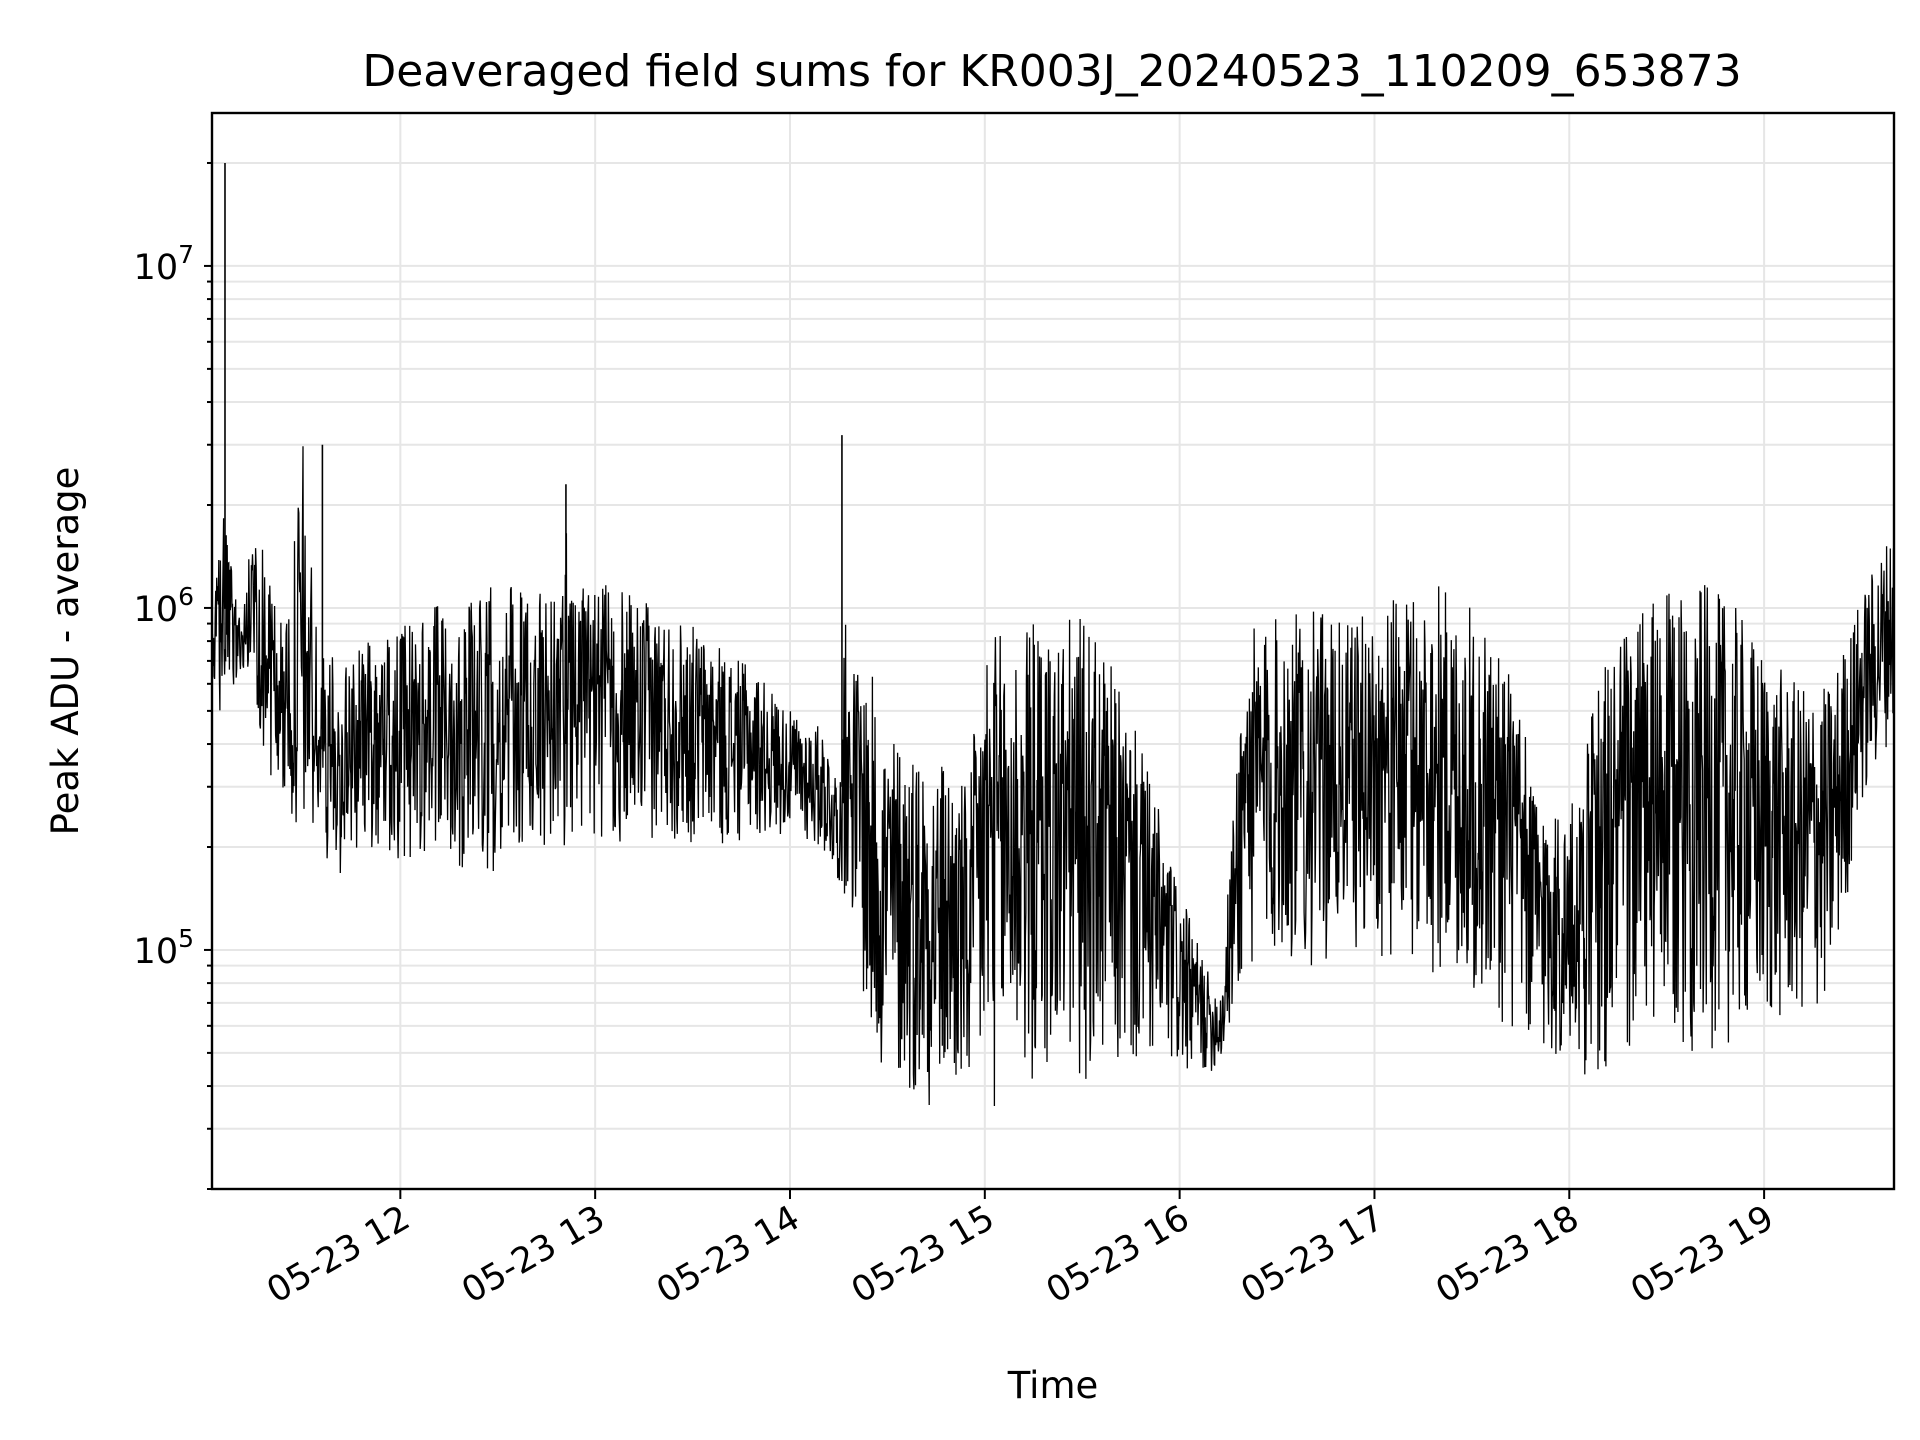  I want to click on y-tick-label: 10⁵, so click(164, 948).